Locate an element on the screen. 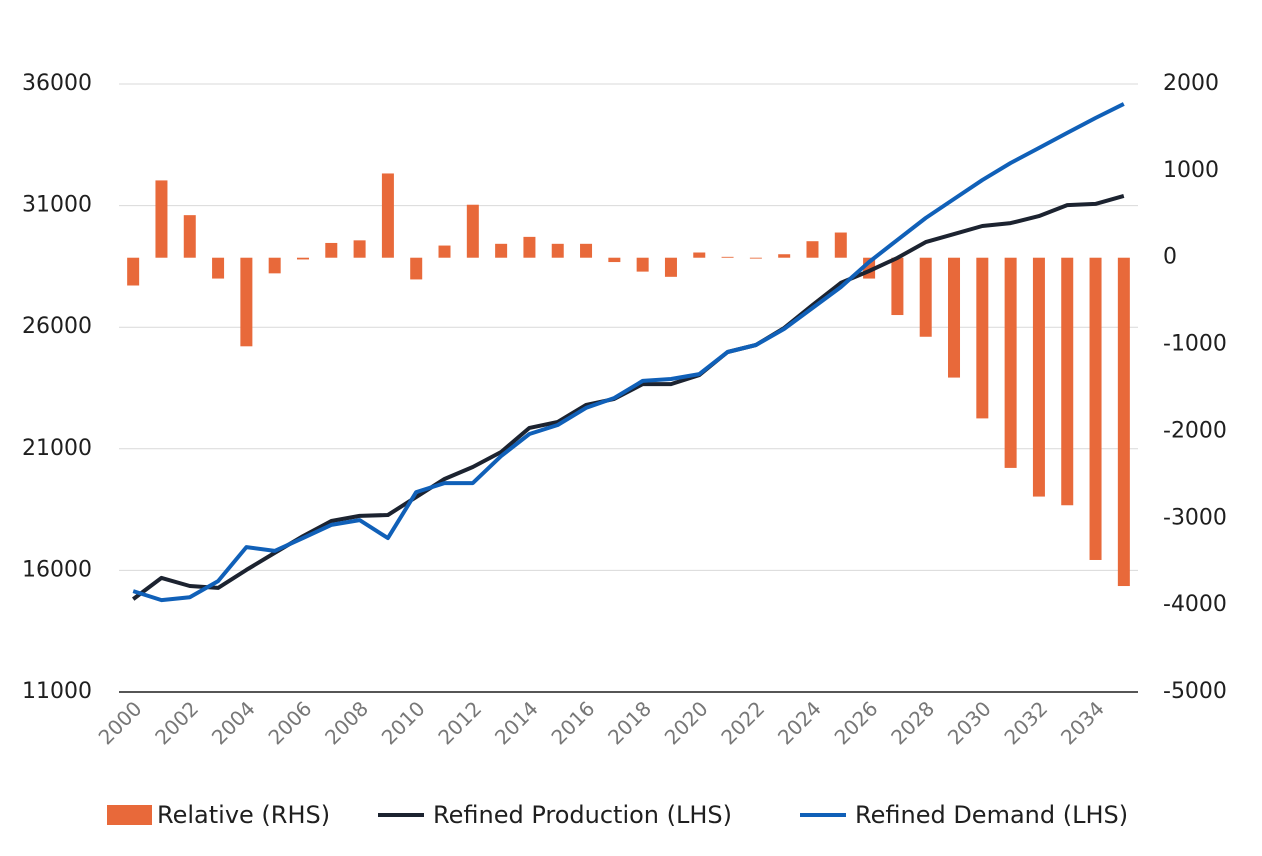  y-tick-label: 36000 is located at coordinates (57, 83).